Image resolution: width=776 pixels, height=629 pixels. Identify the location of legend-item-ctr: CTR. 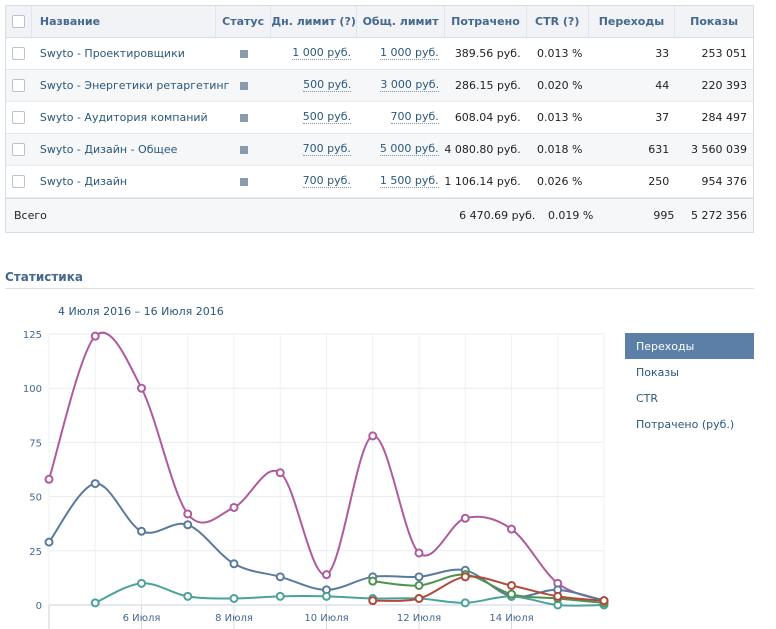
(647, 398).